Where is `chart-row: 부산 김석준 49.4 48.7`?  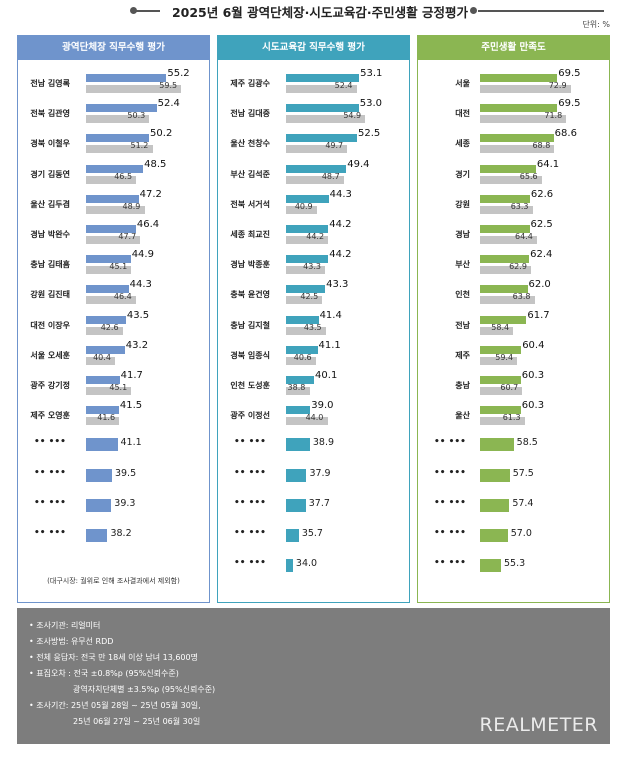 chart-row: 부산 김석준 49.4 48.7 is located at coordinates (313, 174).